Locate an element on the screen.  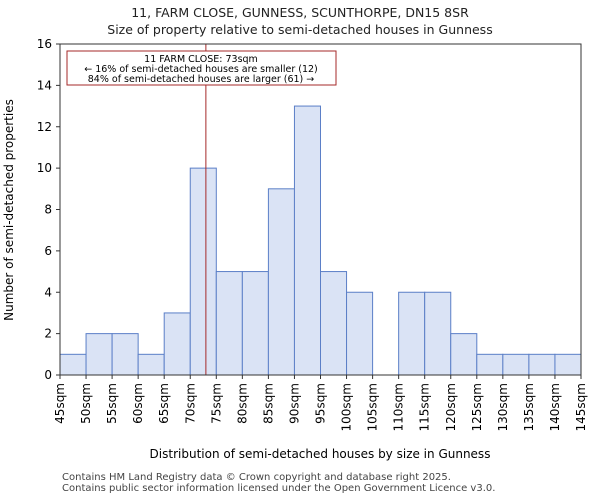
x-tick-label: 95sqm is located at coordinates (321, 403).